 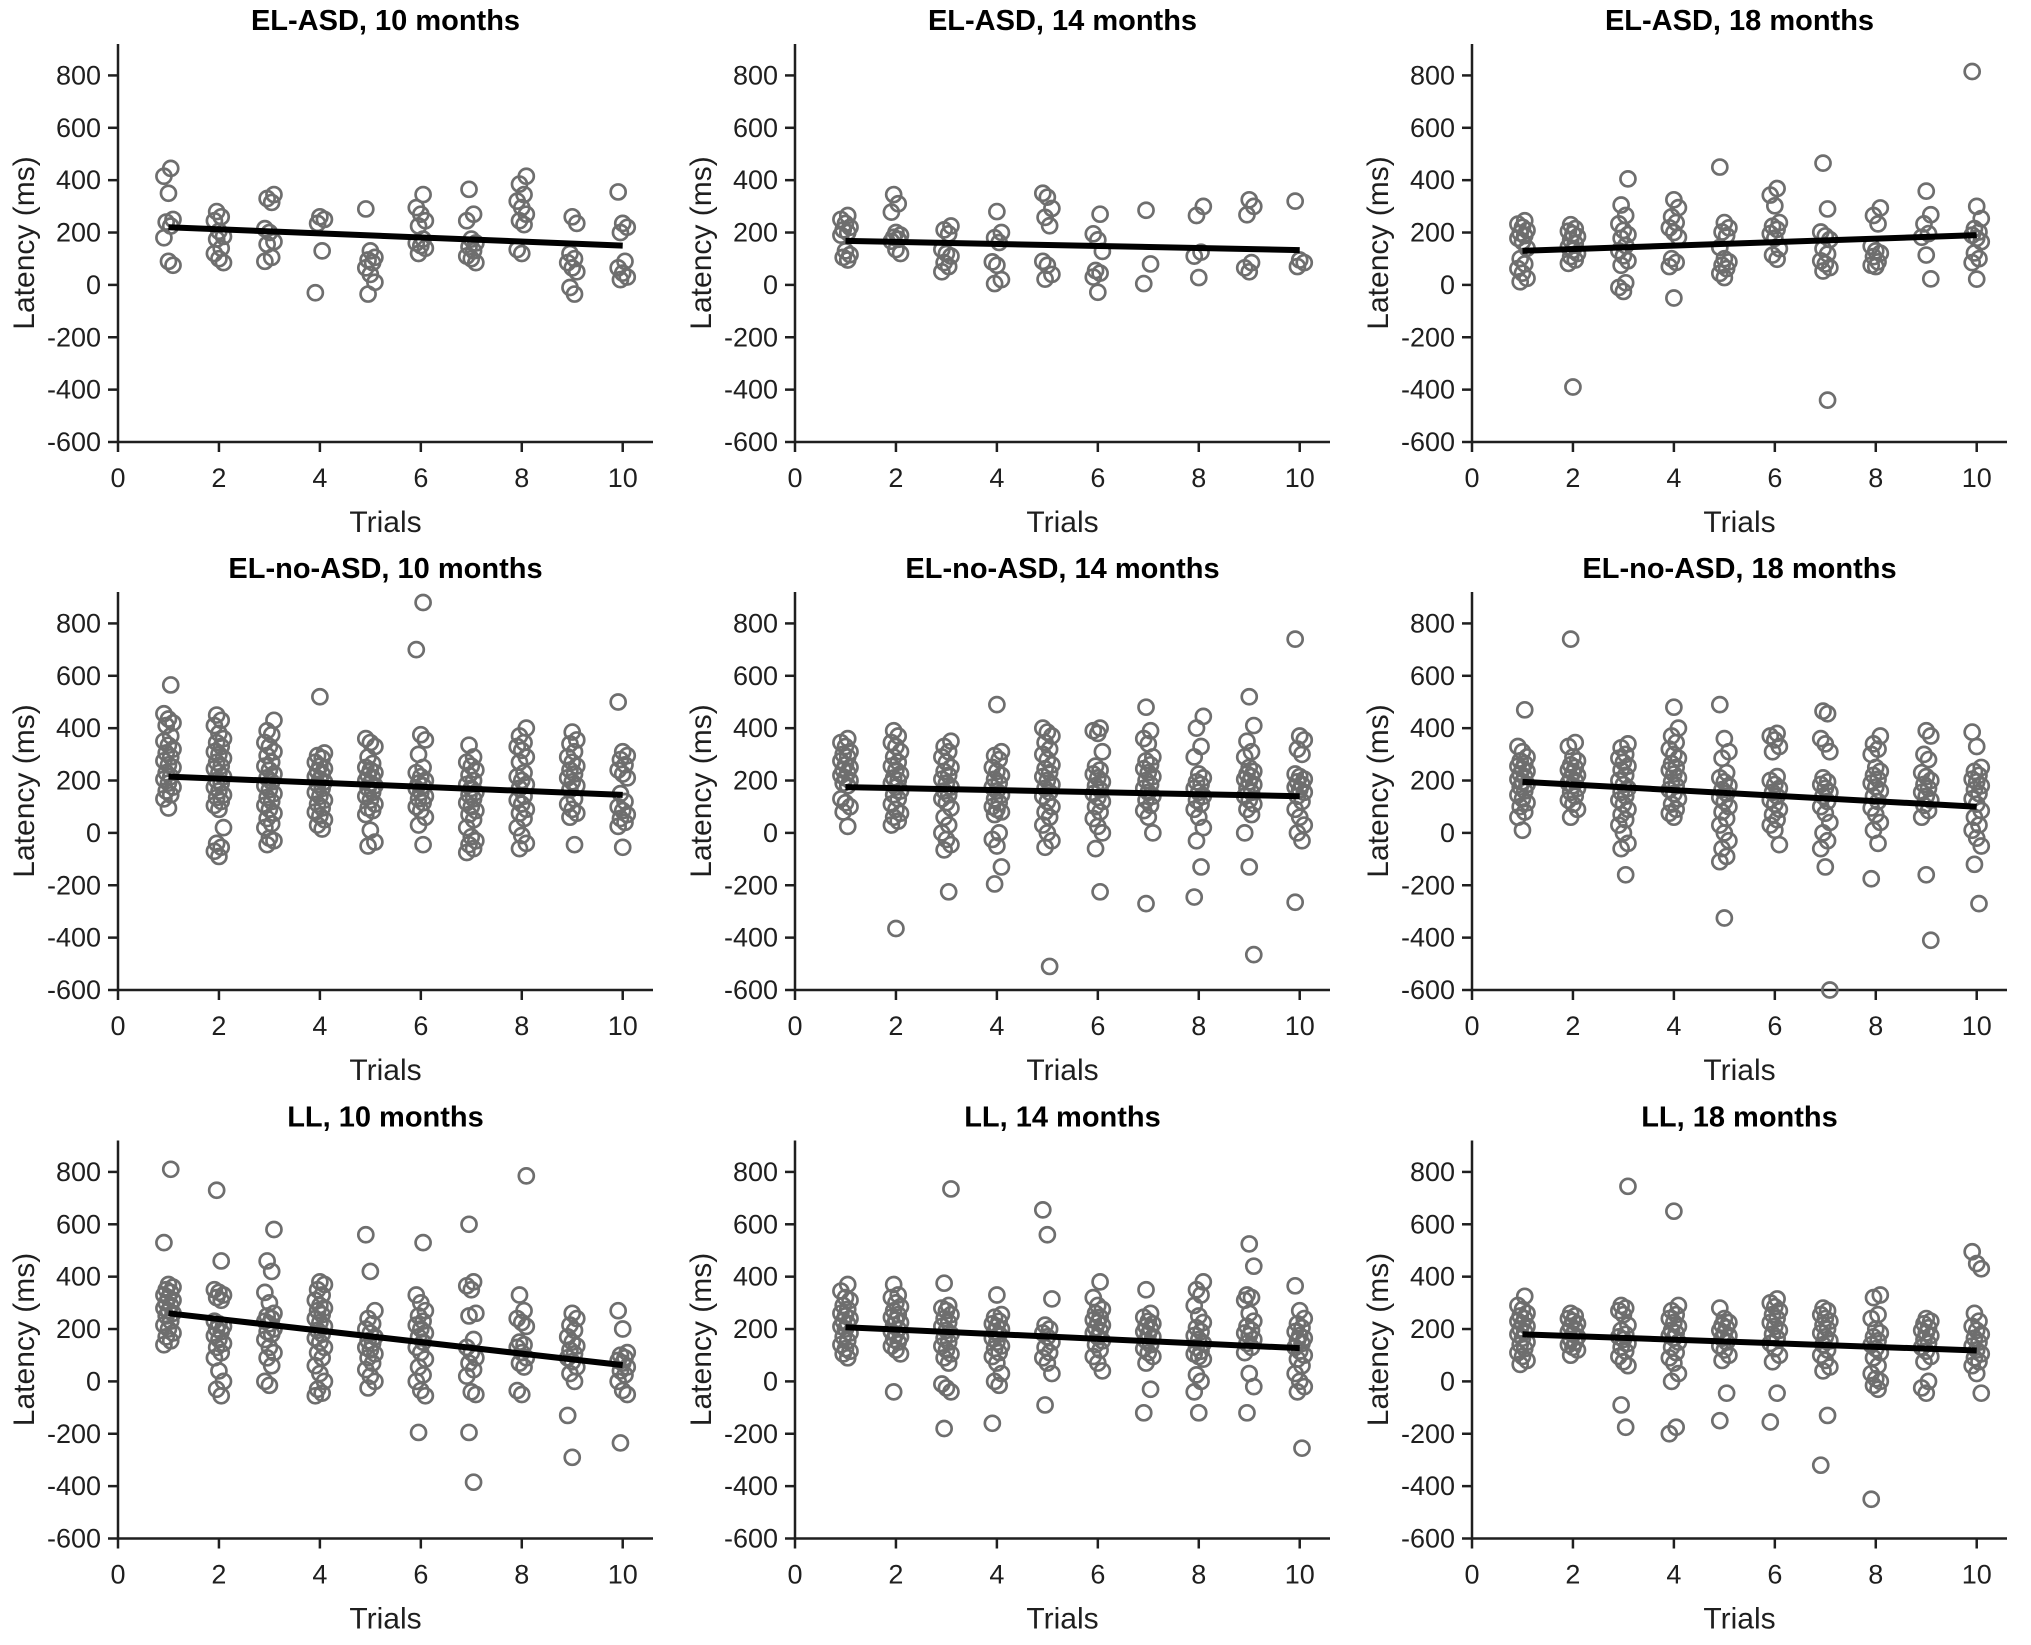 What do you see at coordinates (385, 569) in the screenshot?
I see `panel-title: EL-no-ASD, 10 months` at bounding box center [385, 569].